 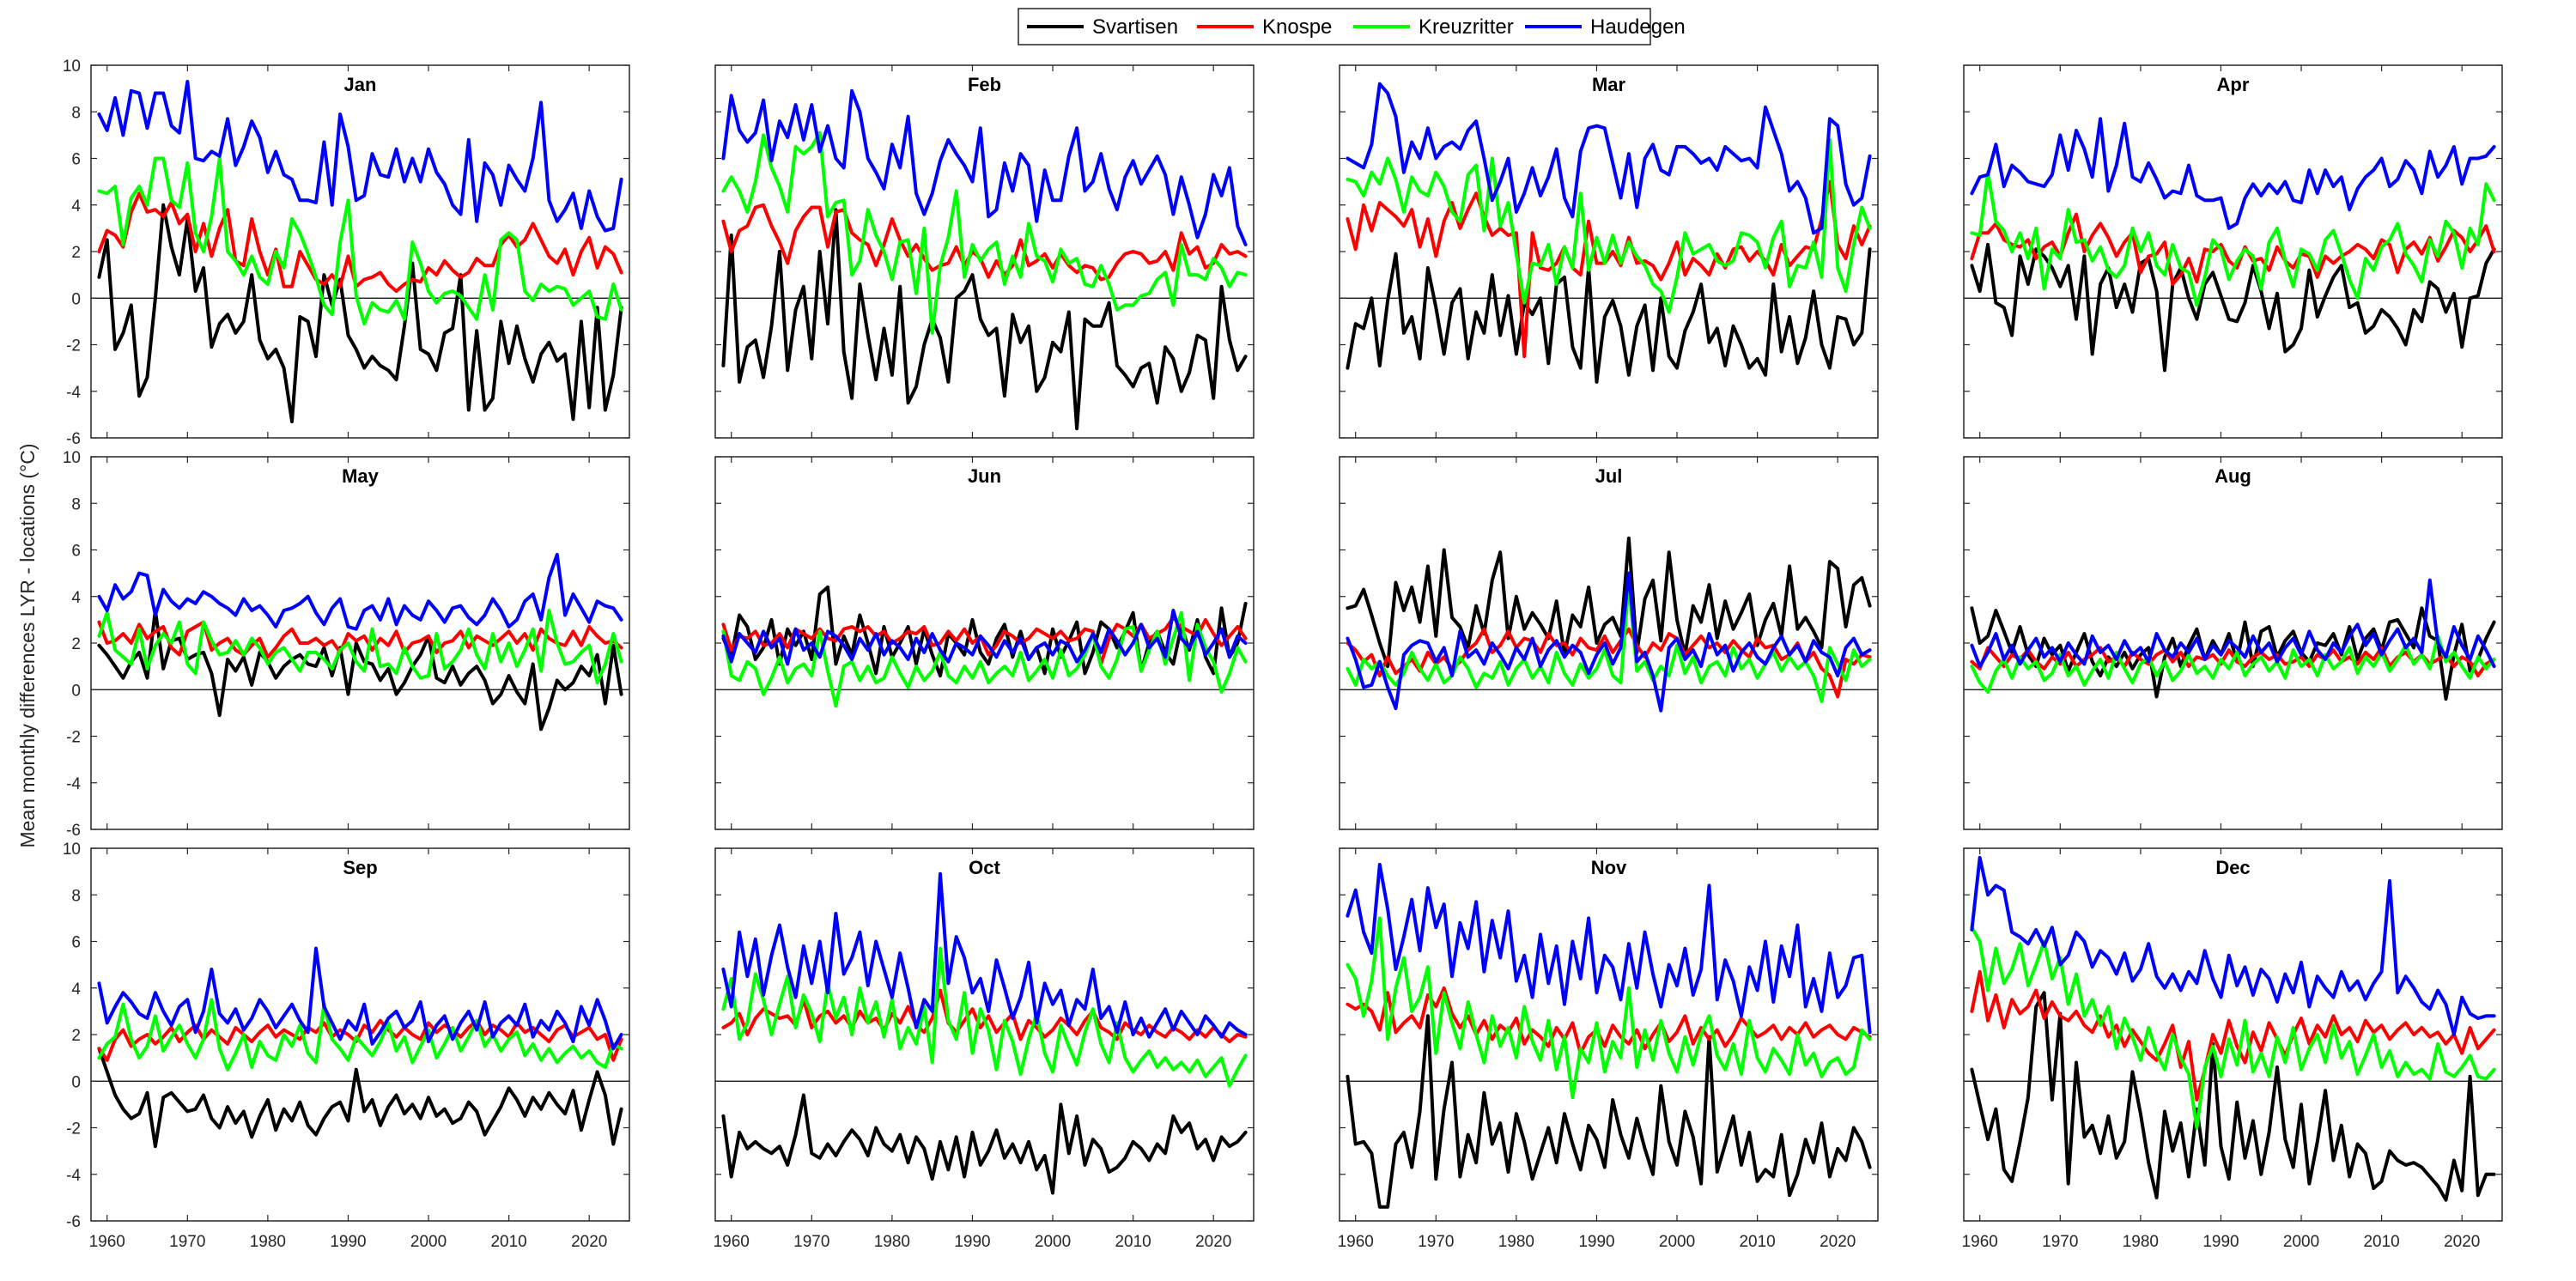 What do you see at coordinates (76, 1082) in the screenshot?
I see `panel-sep-ytick-label: 0` at bounding box center [76, 1082].